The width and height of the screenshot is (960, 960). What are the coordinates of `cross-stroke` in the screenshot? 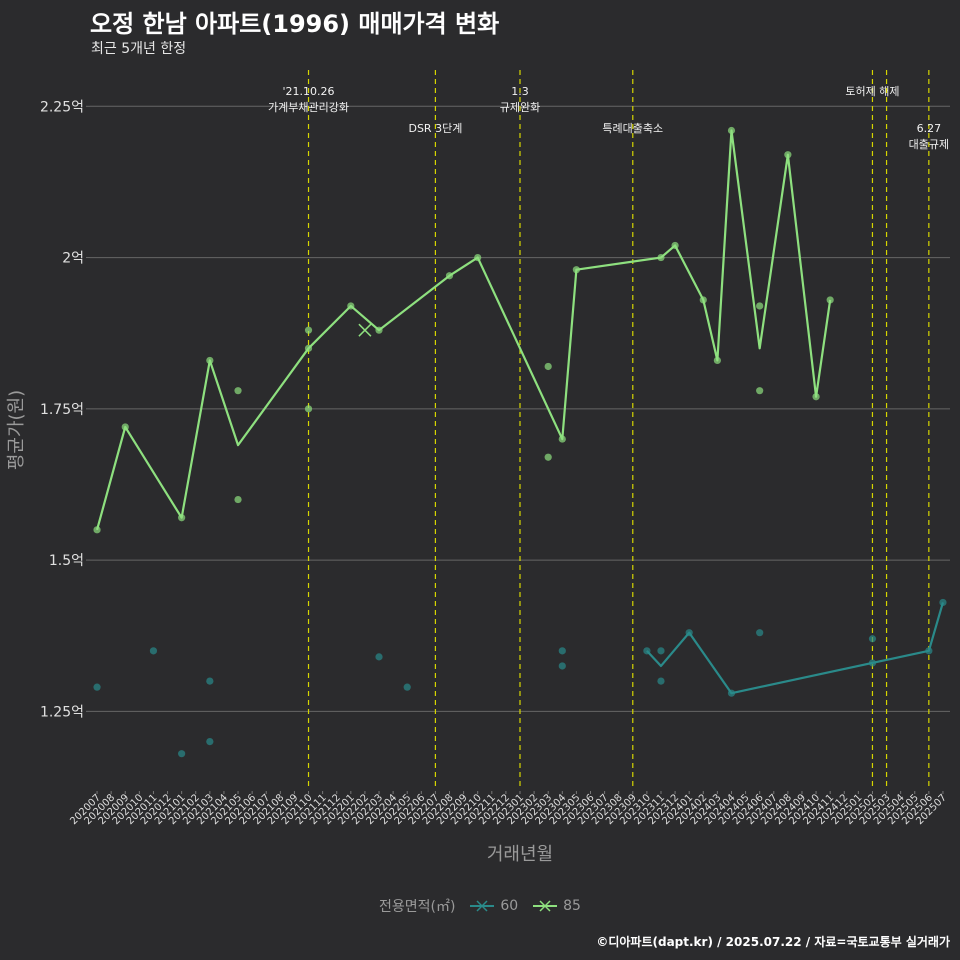 It's located at (365, 330).